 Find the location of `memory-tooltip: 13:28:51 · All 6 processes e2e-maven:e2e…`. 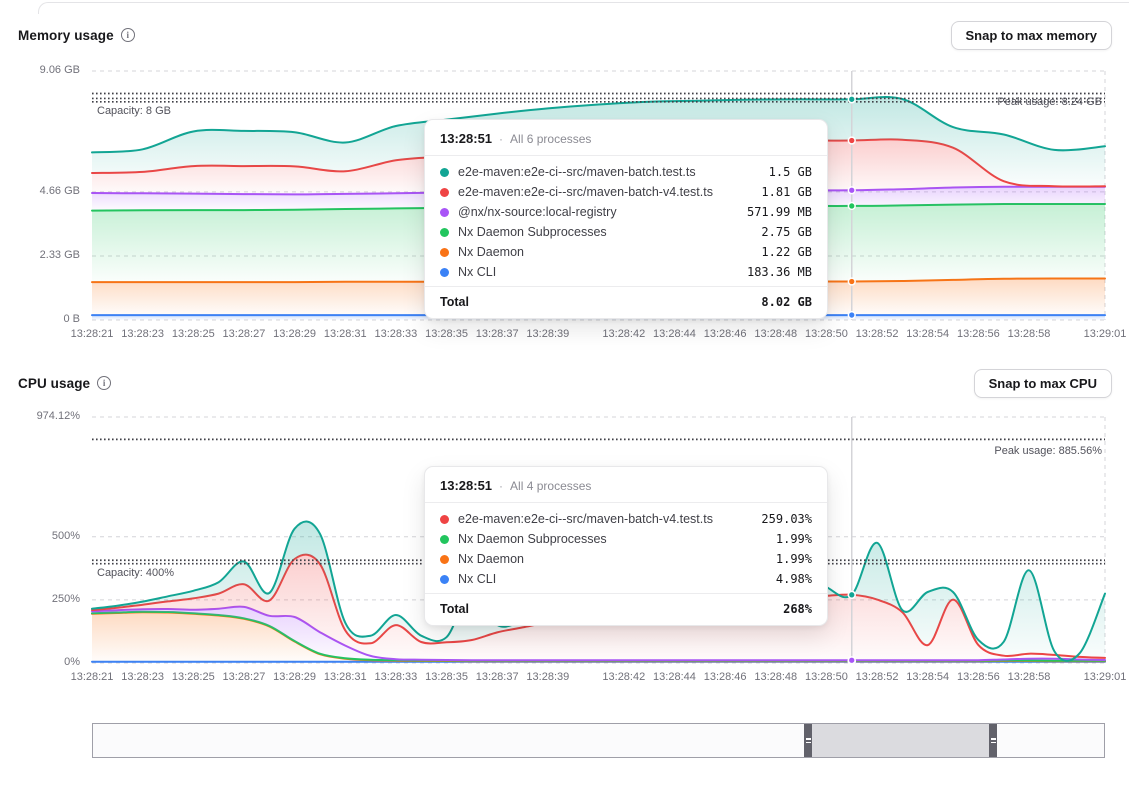

memory-tooltip: 13:28:51 · All 6 processes e2e-maven:e2e… is located at coordinates (626, 219).